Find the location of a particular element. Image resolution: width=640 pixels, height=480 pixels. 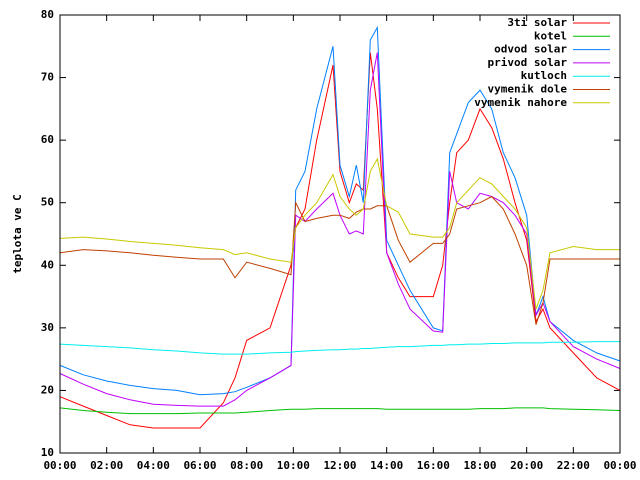

y-axis-label: teplota ve C is located at coordinates (17, 233).